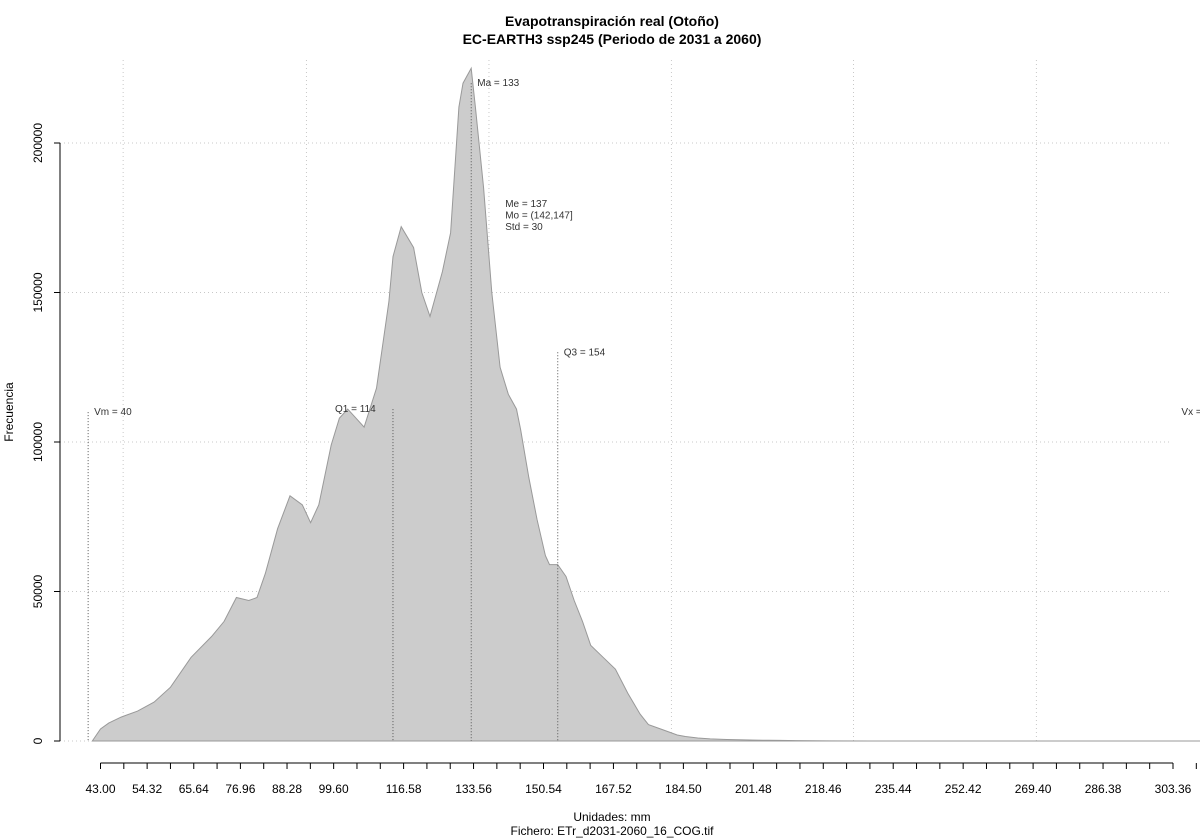 The image size is (1200, 840). Describe the element at coordinates (147, 789) in the screenshot. I see `x-tick-label: 54.32` at that location.